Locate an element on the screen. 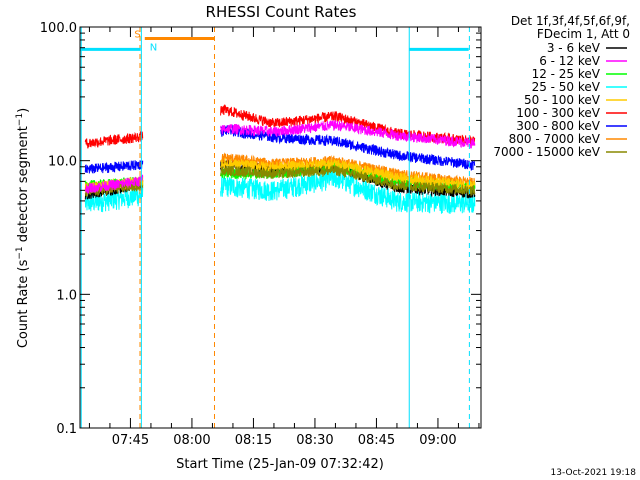 The height and width of the screenshot is (480, 640). x-tick-label: 09:00 is located at coordinates (437, 440).